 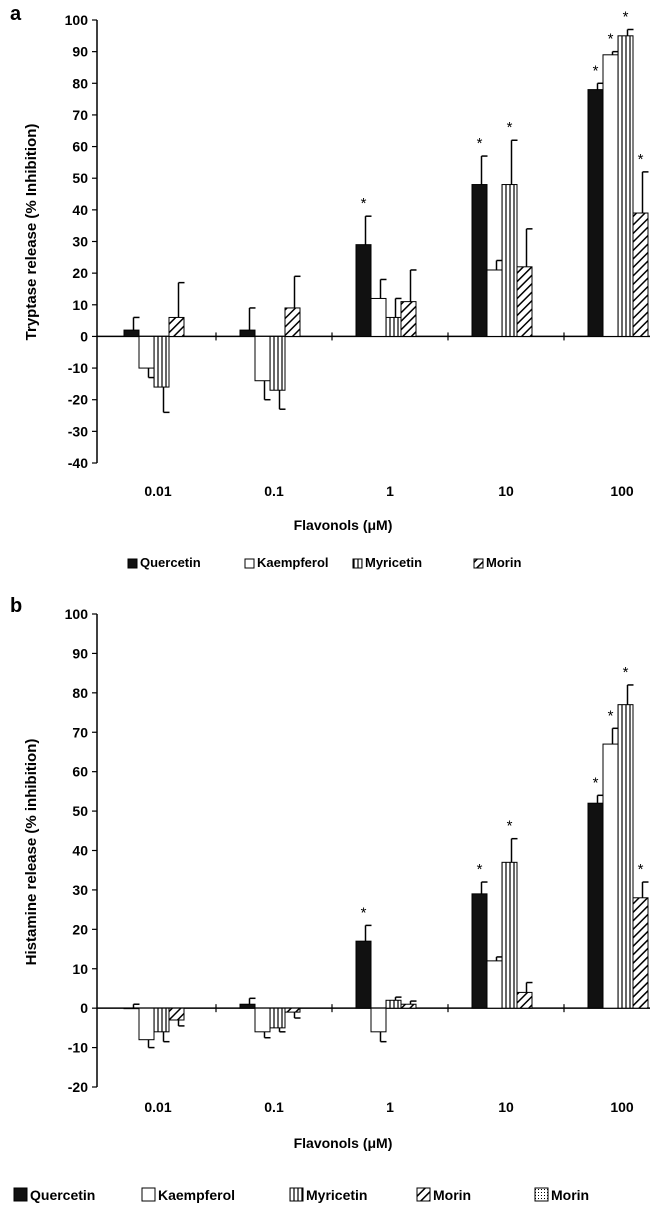 What do you see at coordinates (390, 1107) in the screenshot?
I see `x-tick-label: 1` at bounding box center [390, 1107].